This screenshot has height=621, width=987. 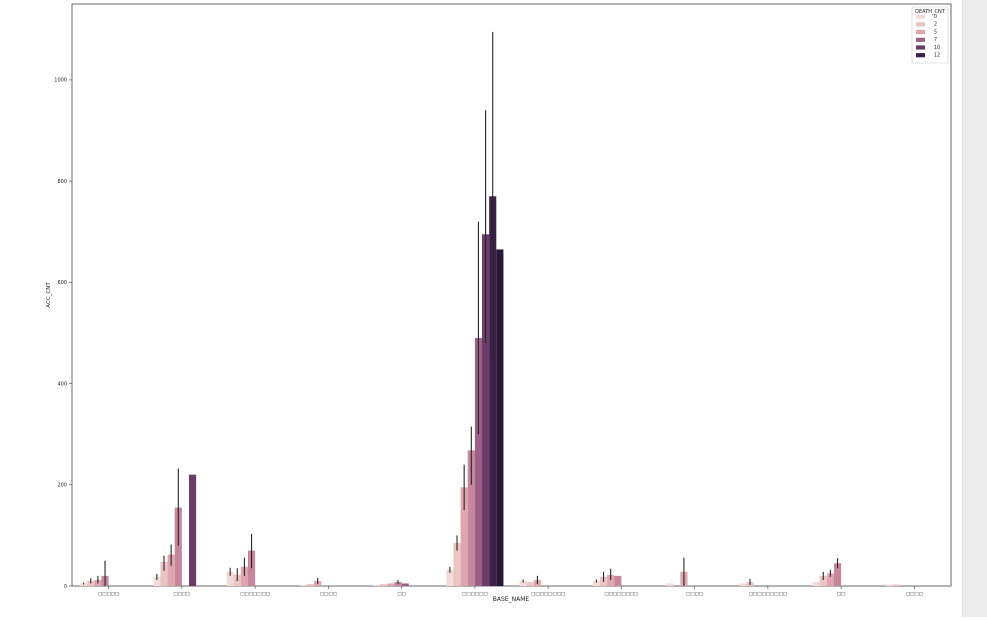 I want to click on x-tick-label: □□□□□□□, so click(x=255, y=594).